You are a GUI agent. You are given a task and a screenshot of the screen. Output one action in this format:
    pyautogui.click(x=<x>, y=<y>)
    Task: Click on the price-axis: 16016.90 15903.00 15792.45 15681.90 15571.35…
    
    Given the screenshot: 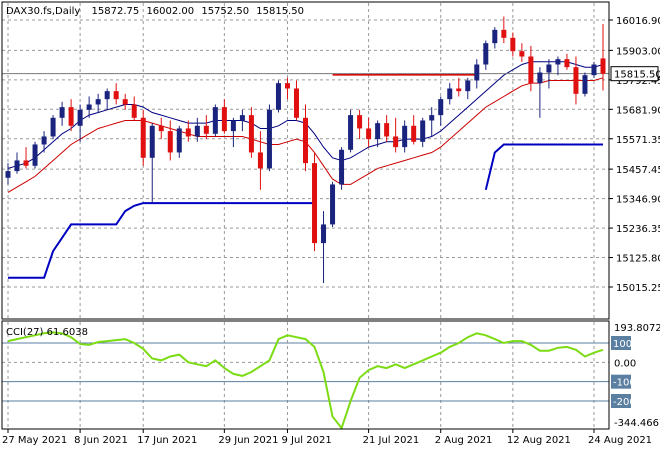 What is the action you would take?
    pyautogui.click(x=634, y=155)
    